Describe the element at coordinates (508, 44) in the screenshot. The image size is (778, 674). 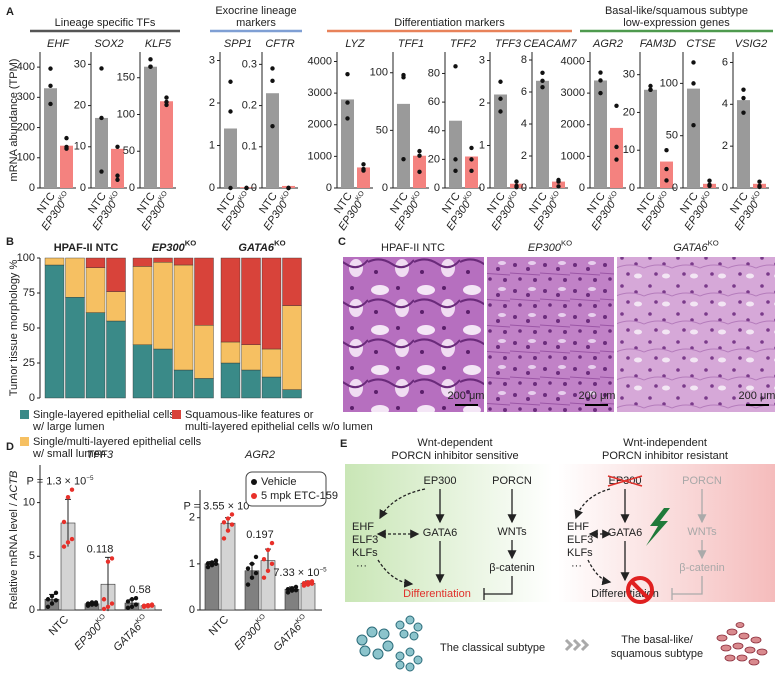
I see `chart-title: TFF3` at that location.